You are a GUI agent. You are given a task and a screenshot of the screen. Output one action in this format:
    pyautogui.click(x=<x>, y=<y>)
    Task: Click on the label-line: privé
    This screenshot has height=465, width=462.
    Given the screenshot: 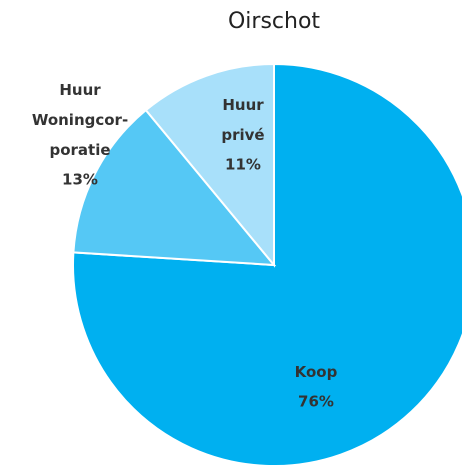 What is the action you would take?
    pyautogui.click(x=242, y=135)
    